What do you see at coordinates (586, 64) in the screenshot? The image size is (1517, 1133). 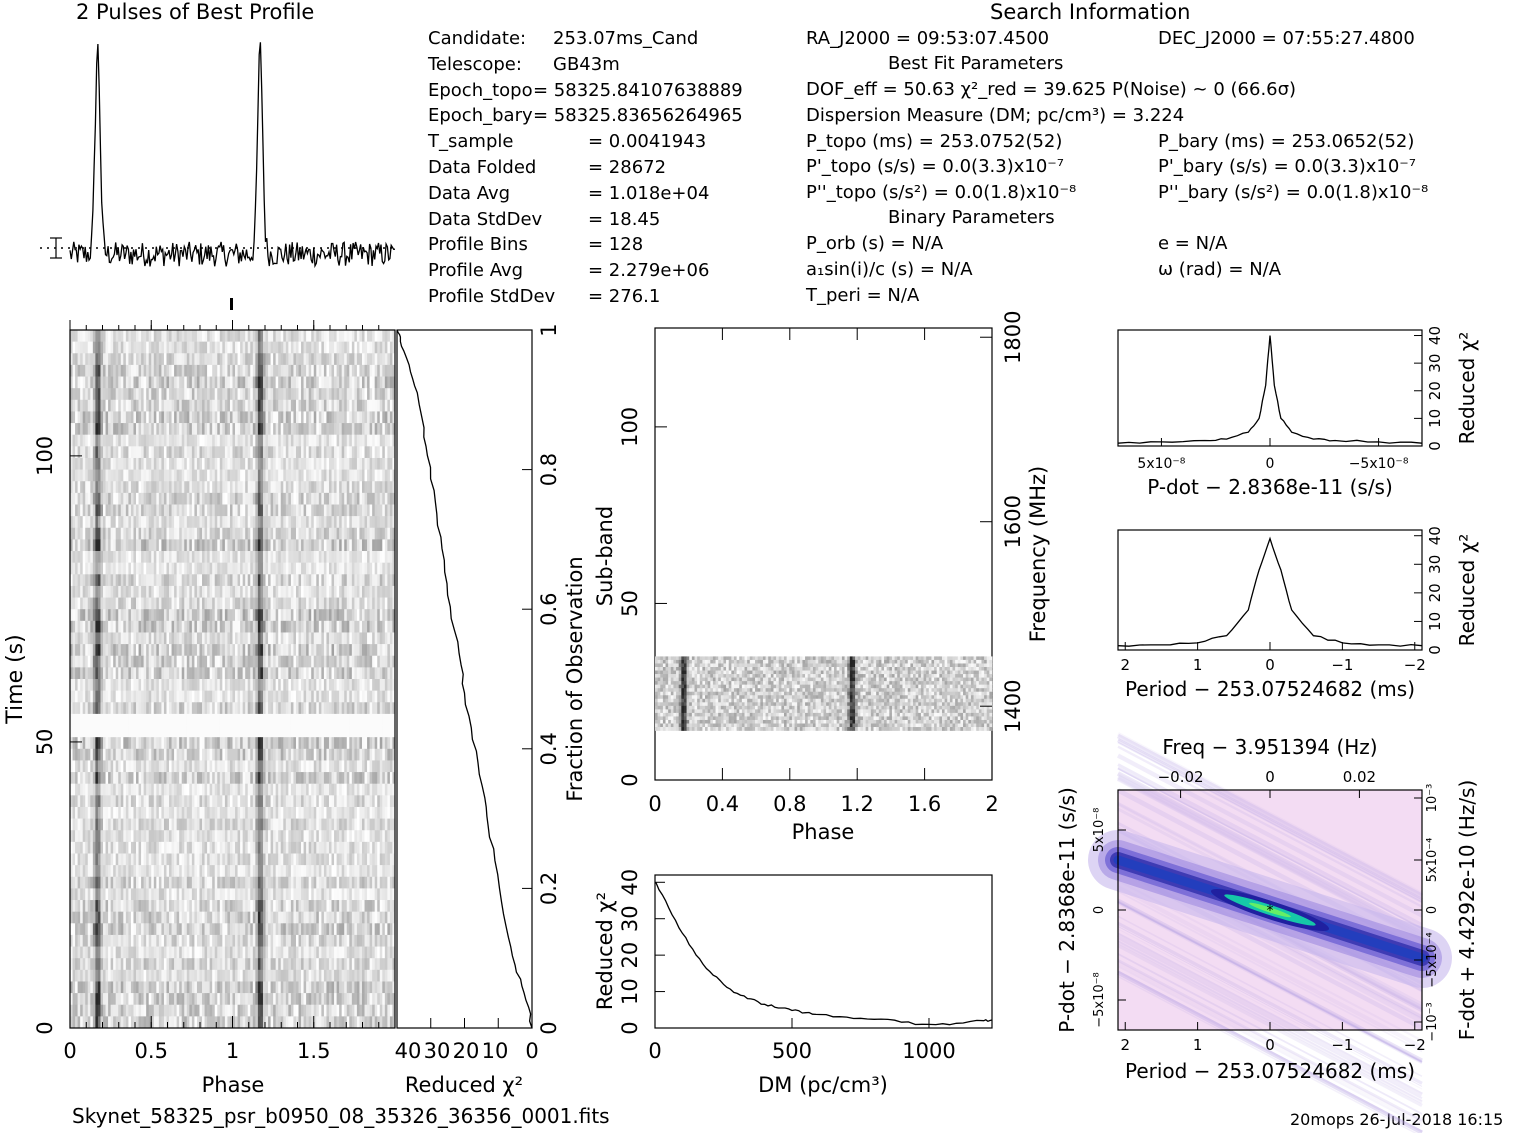 I see `cand-value: GB43m` at bounding box center [586, 64].